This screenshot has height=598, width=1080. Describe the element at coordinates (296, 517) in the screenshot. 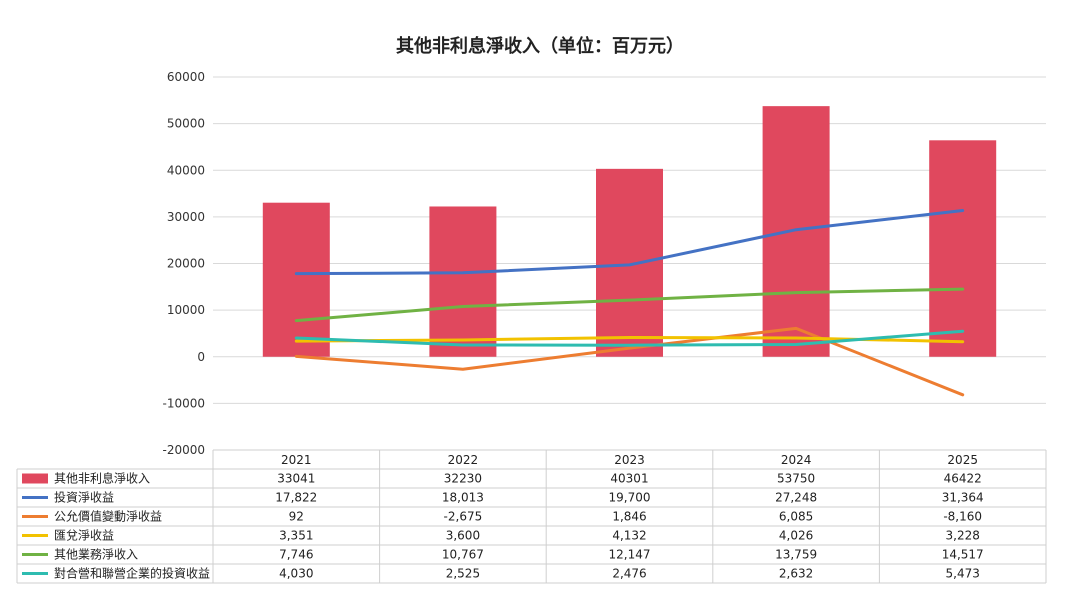

I see `data-label: 92` at that location.